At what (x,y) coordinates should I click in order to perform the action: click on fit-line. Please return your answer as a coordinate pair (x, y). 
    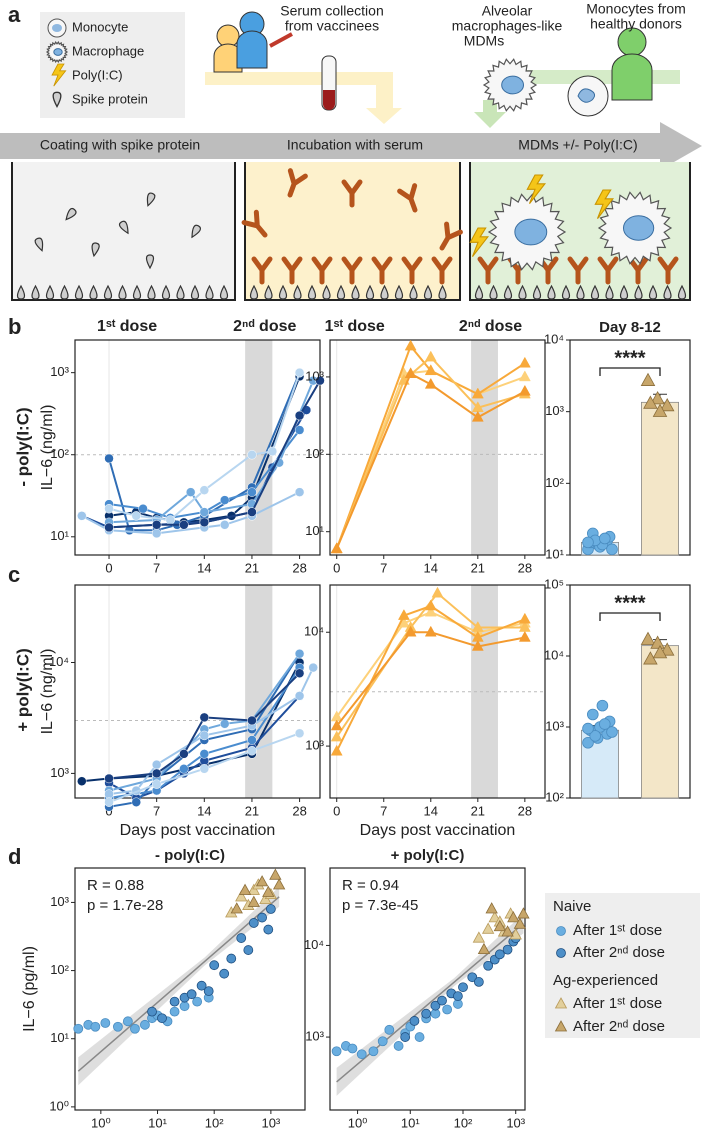
    Looking at the image, I should click on (430, 1002).